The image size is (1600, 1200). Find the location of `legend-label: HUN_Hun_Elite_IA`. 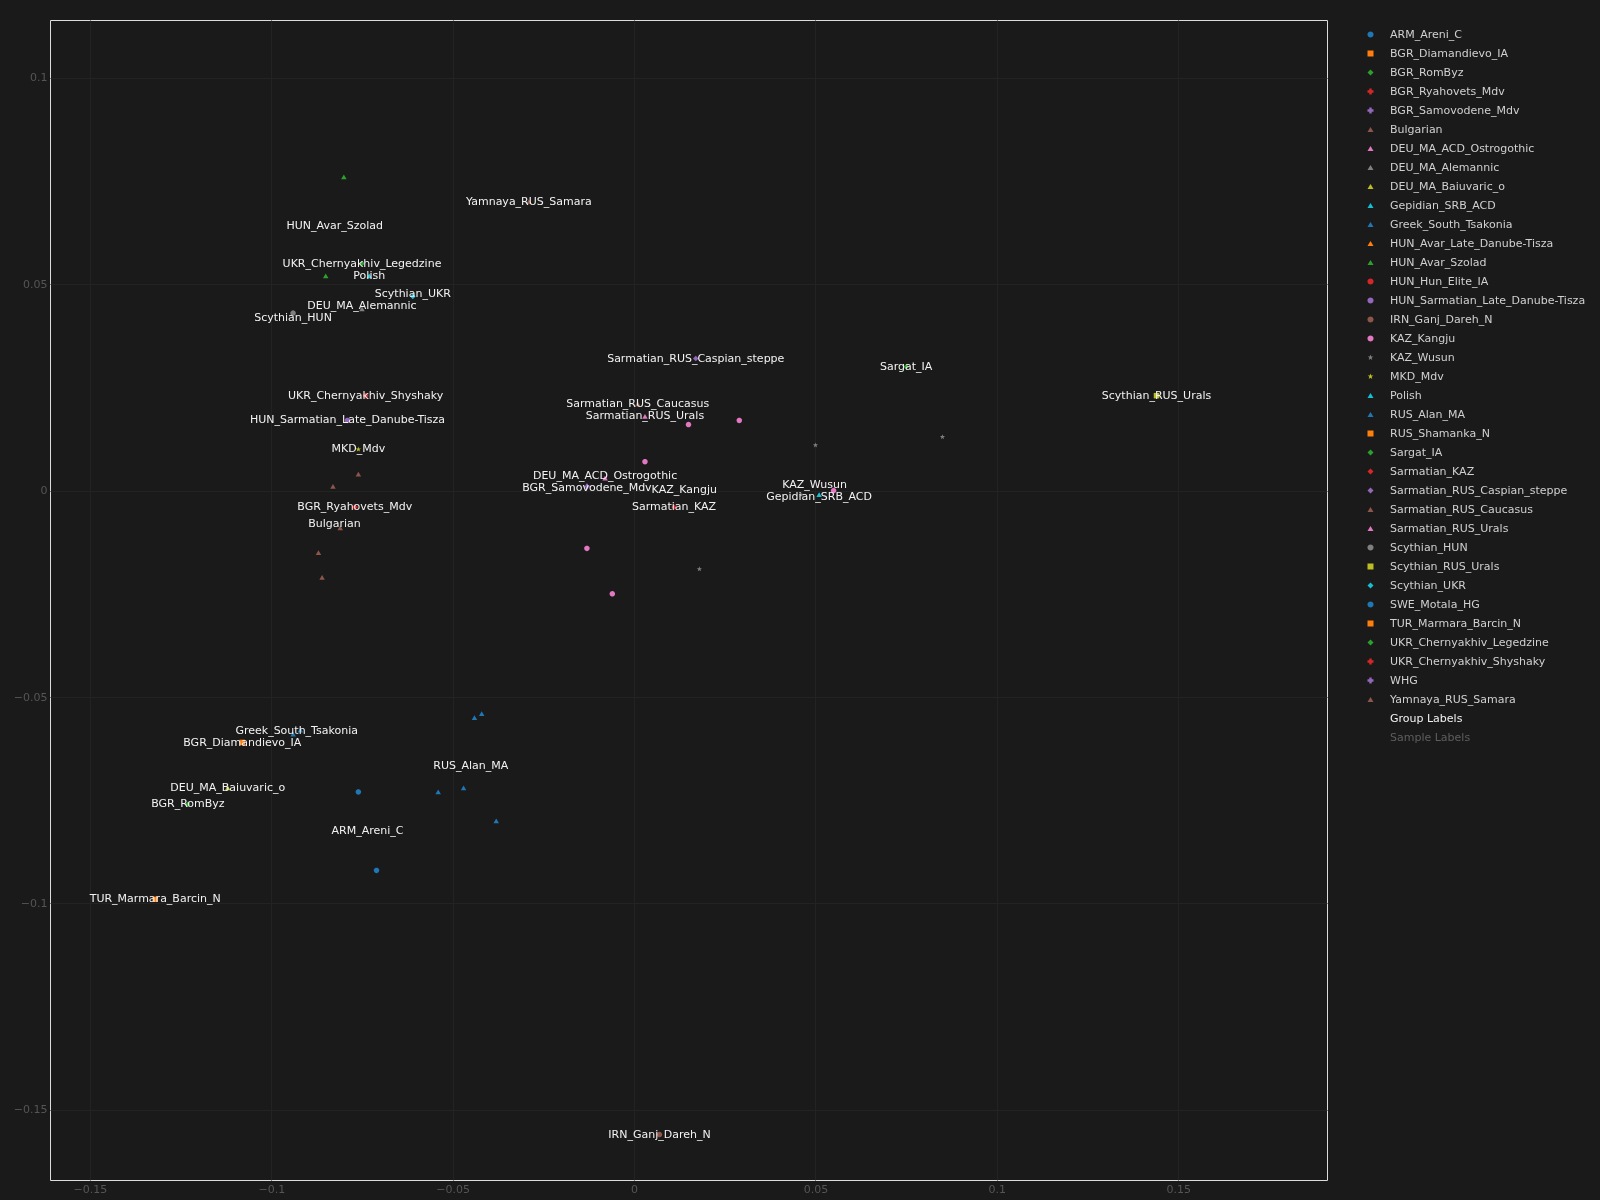

legend-label: HUN_Hun_Elite_IA is located at coordinates (1439, 281).